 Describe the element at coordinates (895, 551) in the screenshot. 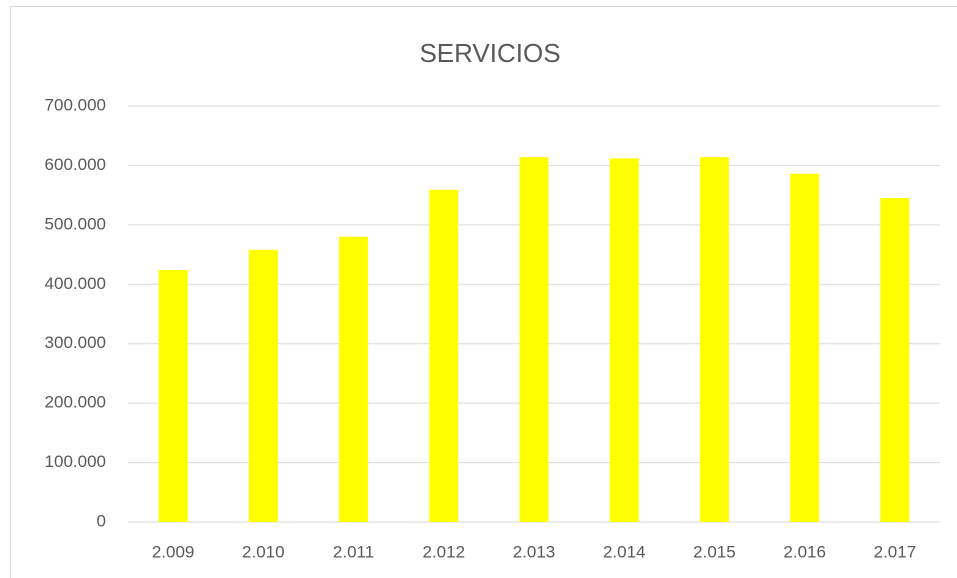

I see `x-tick-label: 2.017` at that location.